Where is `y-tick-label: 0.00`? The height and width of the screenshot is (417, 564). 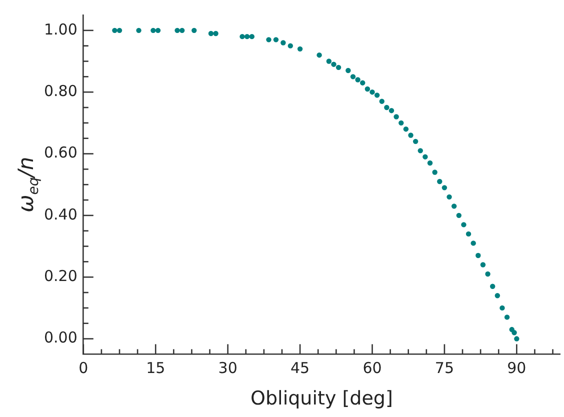 y-tick-label: 0.00 is located at coordinates (61, 337).